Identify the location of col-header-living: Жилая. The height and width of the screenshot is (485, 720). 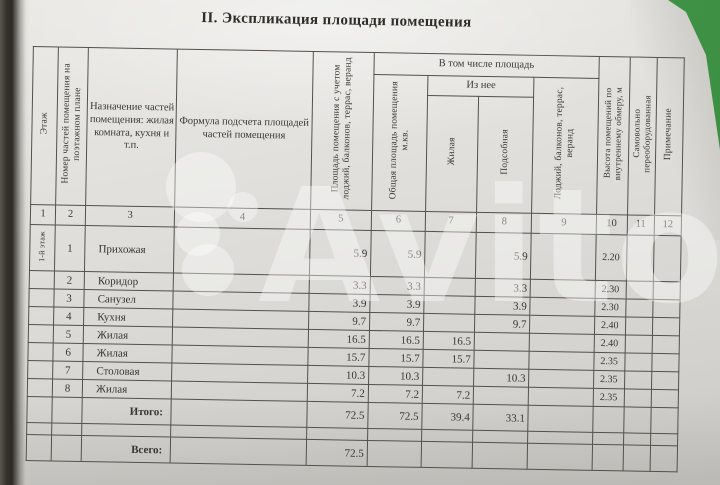
(452, 154).